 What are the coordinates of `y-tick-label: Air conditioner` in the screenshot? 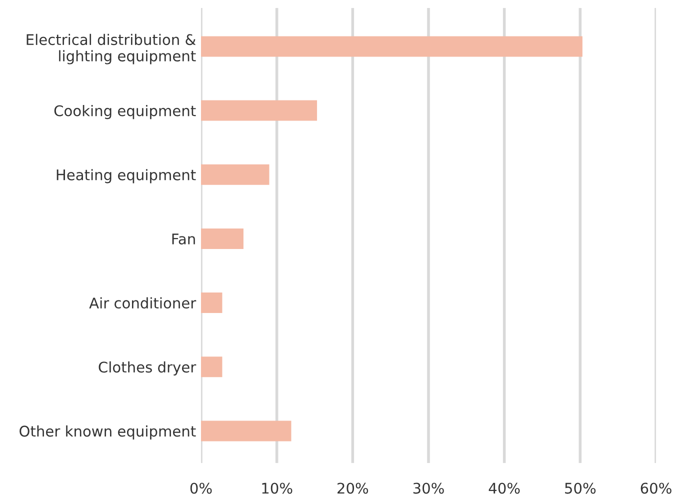 It's located at (142, 303).